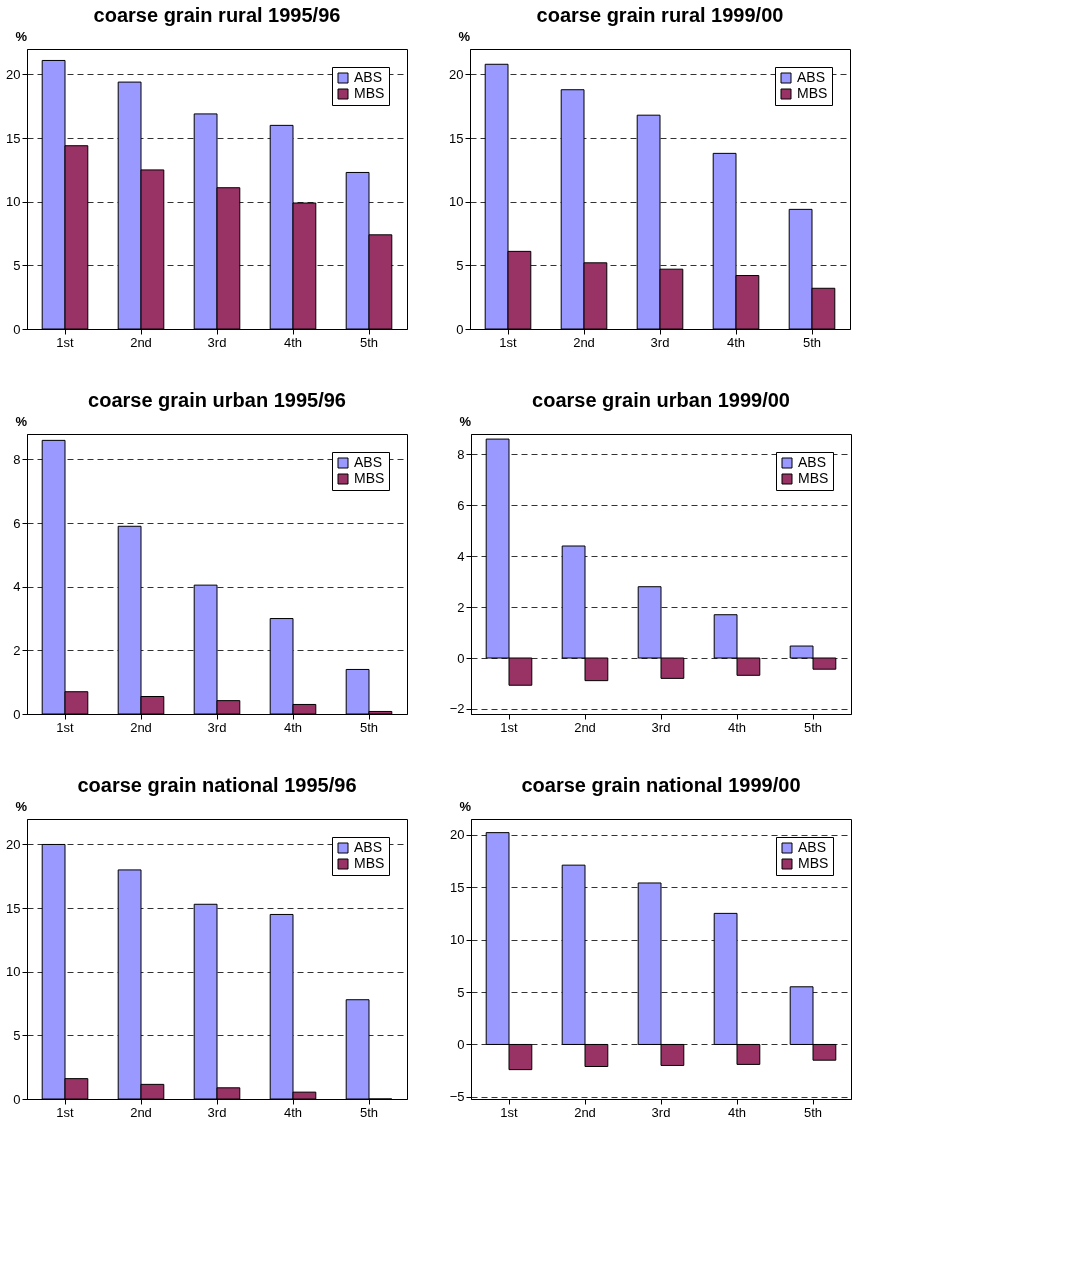 This screenshot has width=1065, height=1276. I want to click on chart-title: coarse grain national 1999/00, so click(661, 785).